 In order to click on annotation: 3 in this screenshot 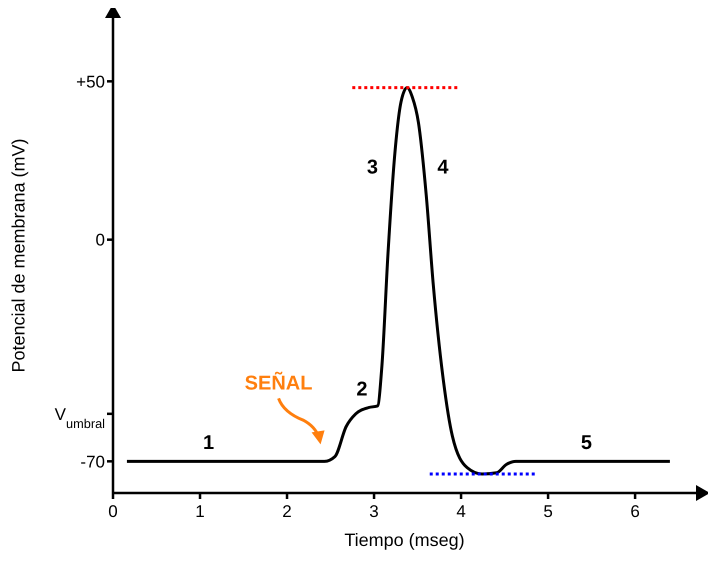, I will do `click(372, 167)`.